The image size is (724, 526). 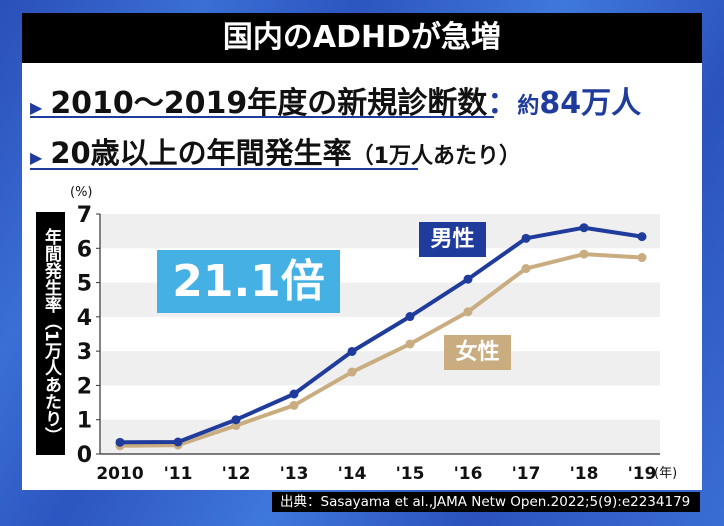 I want to click on x-tick-label: '12, so click(x=236, y=474).